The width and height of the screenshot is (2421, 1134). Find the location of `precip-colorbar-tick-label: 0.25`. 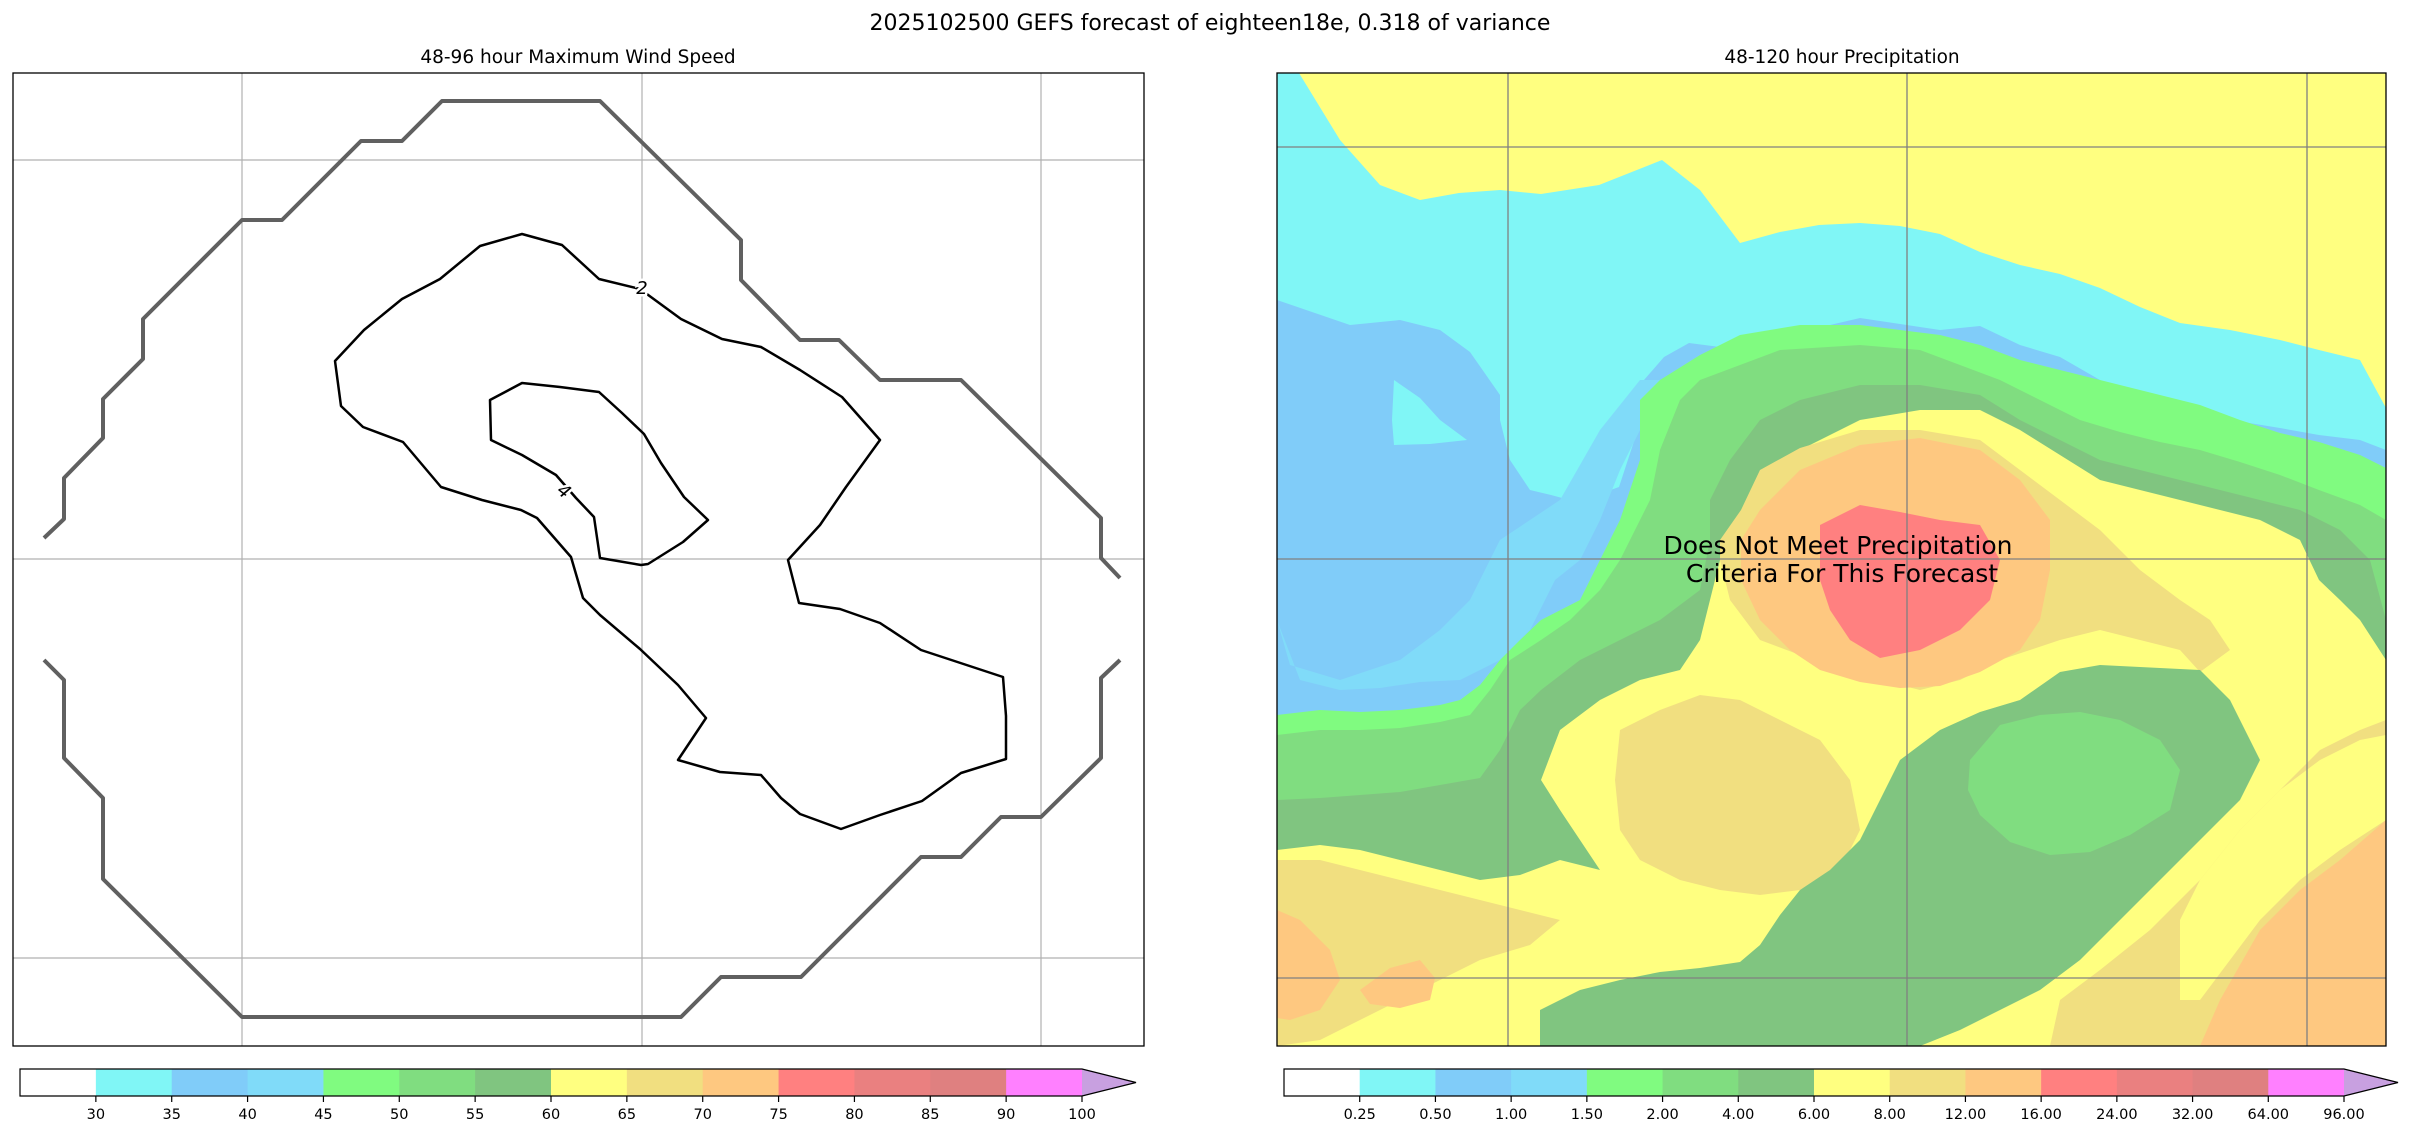

precip-colorbar-tick-label: 0.25 is located at coordinates (1360, 1115).